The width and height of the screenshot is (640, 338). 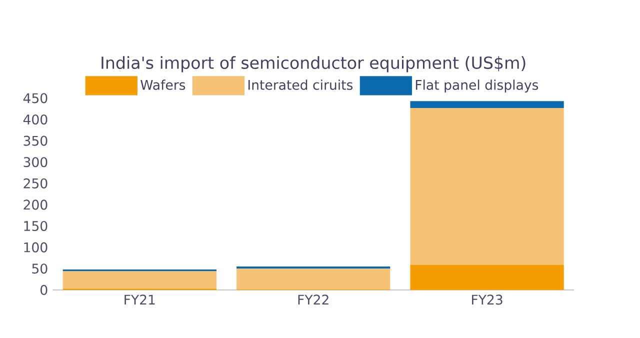 I want to click on y-tick-label: 400, so click(x=35, y=119).